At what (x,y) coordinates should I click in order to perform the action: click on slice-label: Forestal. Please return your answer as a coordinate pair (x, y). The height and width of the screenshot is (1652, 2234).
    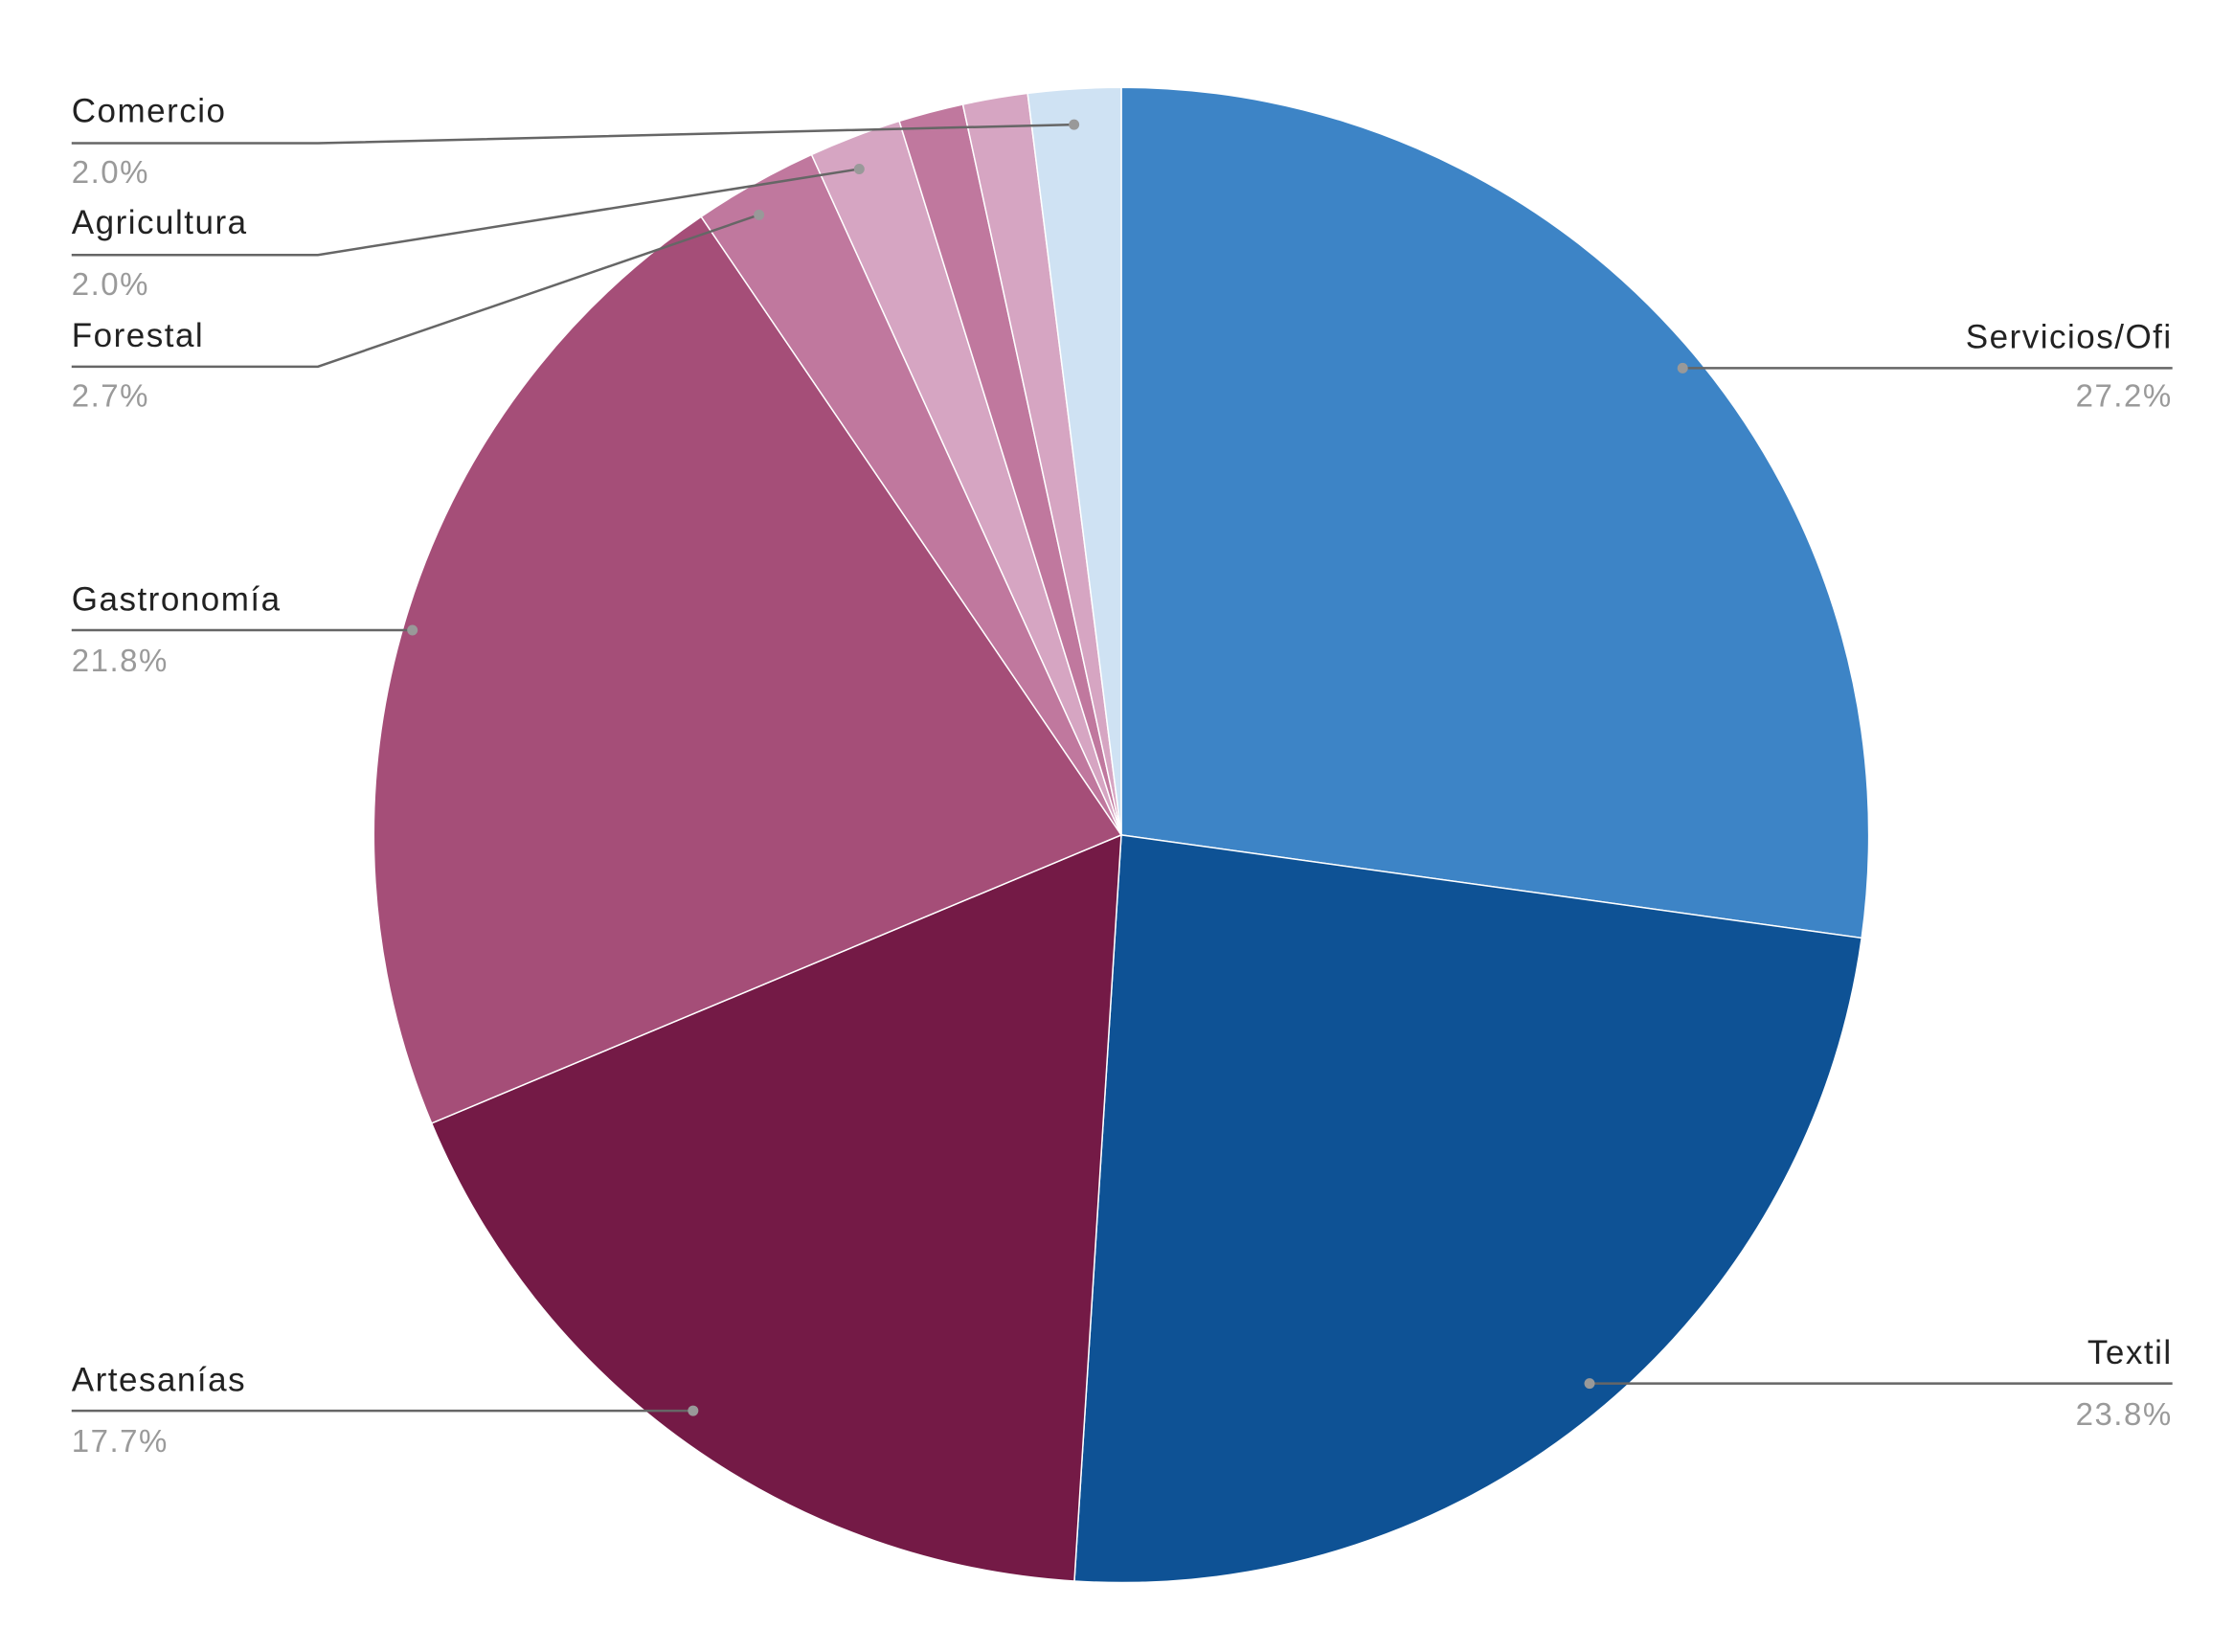
    Looking at the image, I should click on (138, 335).